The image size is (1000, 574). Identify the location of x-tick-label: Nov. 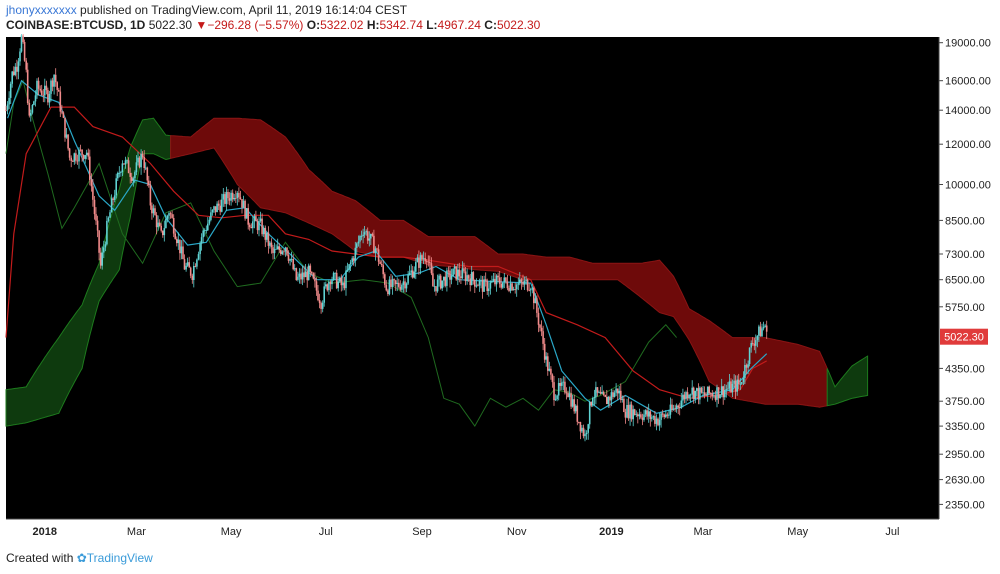
(517, 532).